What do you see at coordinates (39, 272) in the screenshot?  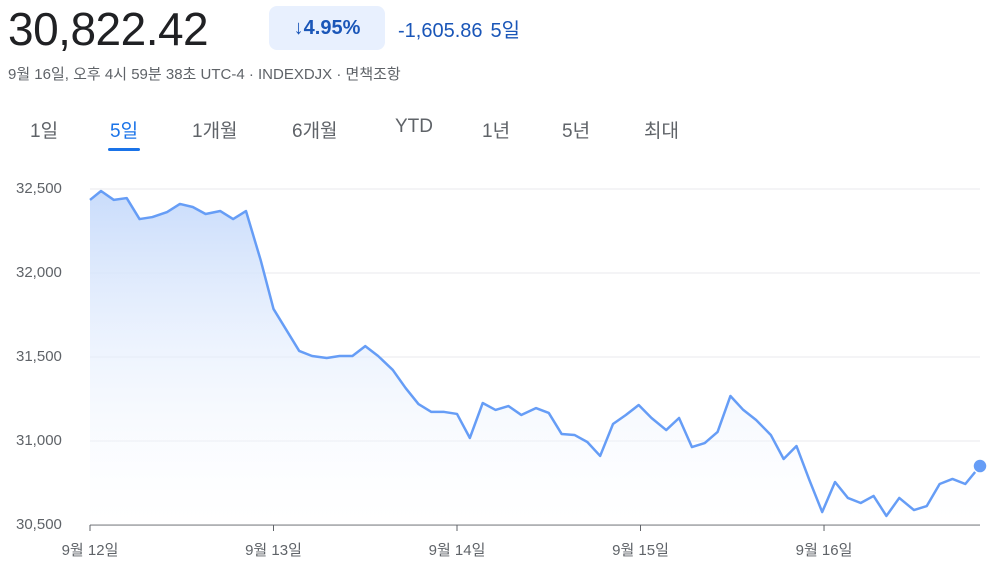 I see `y-tick-label: 32,000` at bounding box center [39, 272].